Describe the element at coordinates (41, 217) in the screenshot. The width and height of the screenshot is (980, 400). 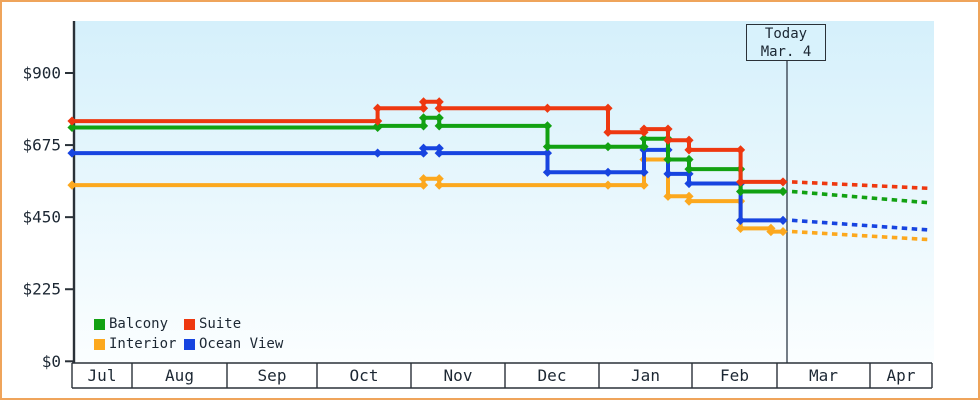
I see `y-tick-label: $450` at that location.